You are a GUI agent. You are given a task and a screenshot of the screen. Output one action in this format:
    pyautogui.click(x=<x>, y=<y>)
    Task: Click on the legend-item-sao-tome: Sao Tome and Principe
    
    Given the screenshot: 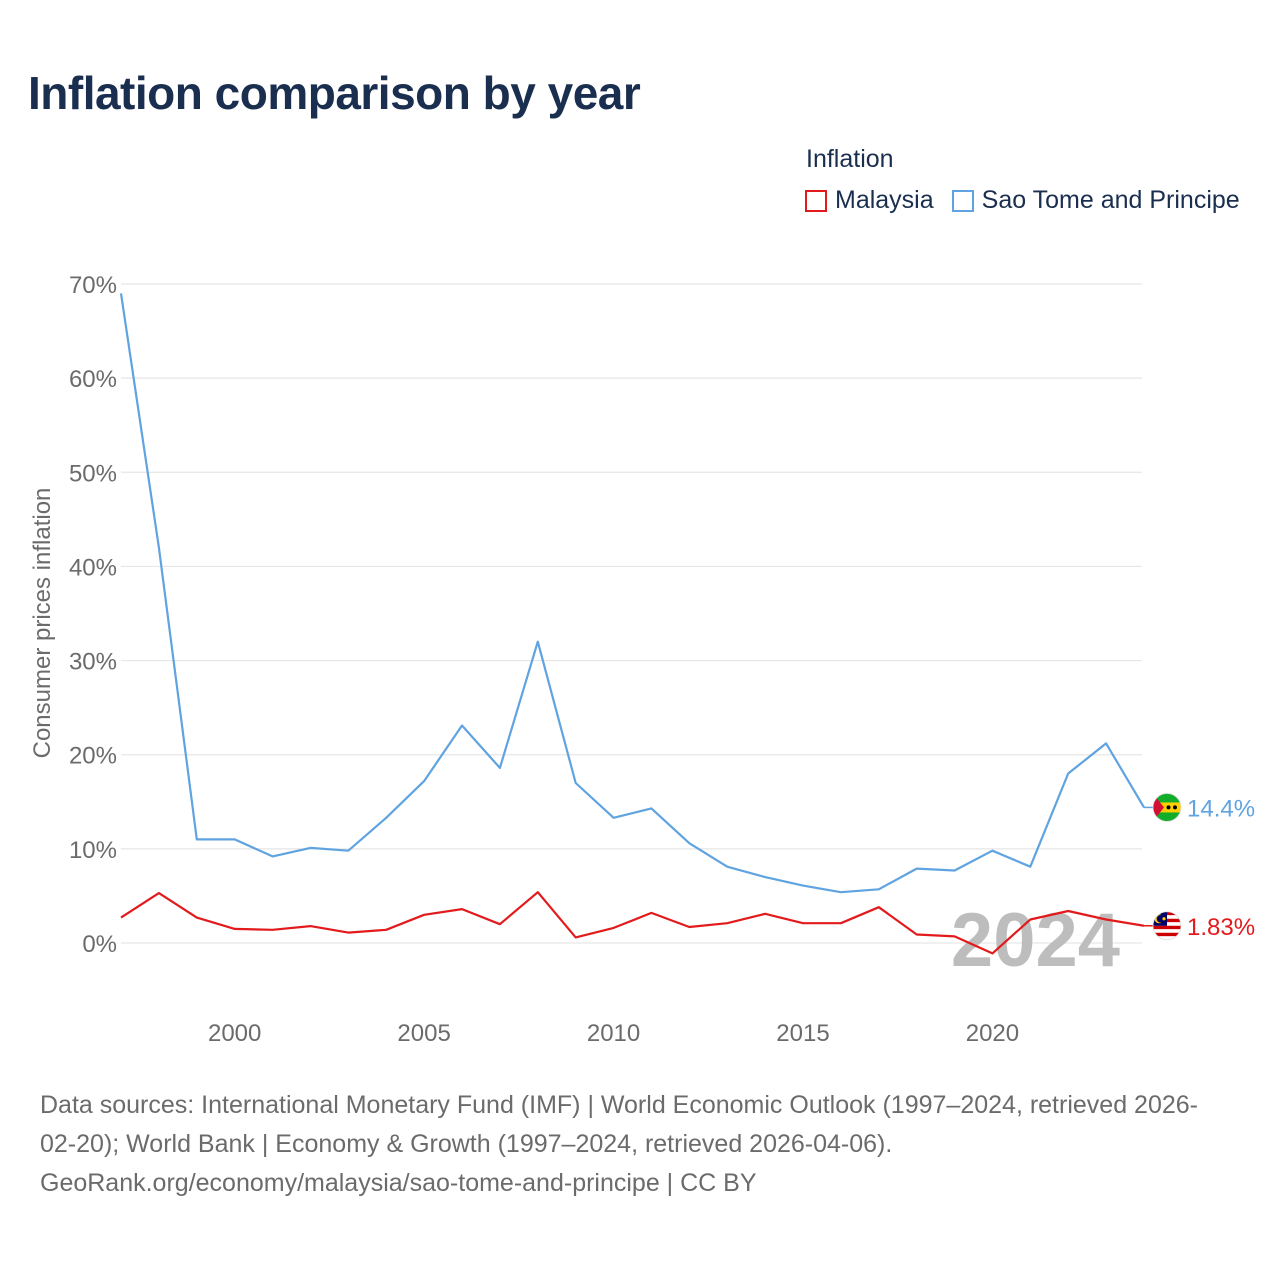 What is the action you would take?
    pyautogui.click(x=1095, y=200)
    